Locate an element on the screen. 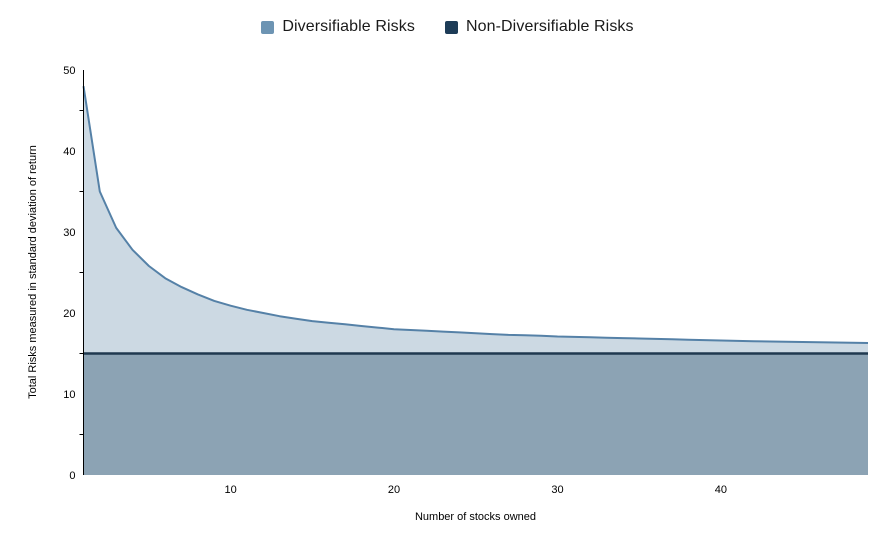 The width and height of the screenshot is (895, 553). x-axis-tick-label: 40 is located at coordinates (721, 490).